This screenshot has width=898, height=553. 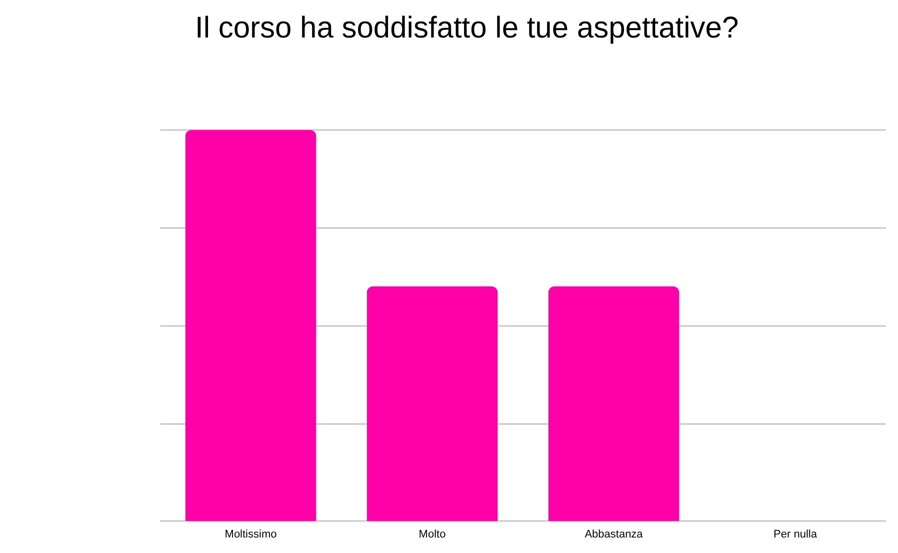 What do you see at coordinates (796, 534) in the screenshot?
I see `x-tick-label: Per nulla` at bounding box center [796, 534].